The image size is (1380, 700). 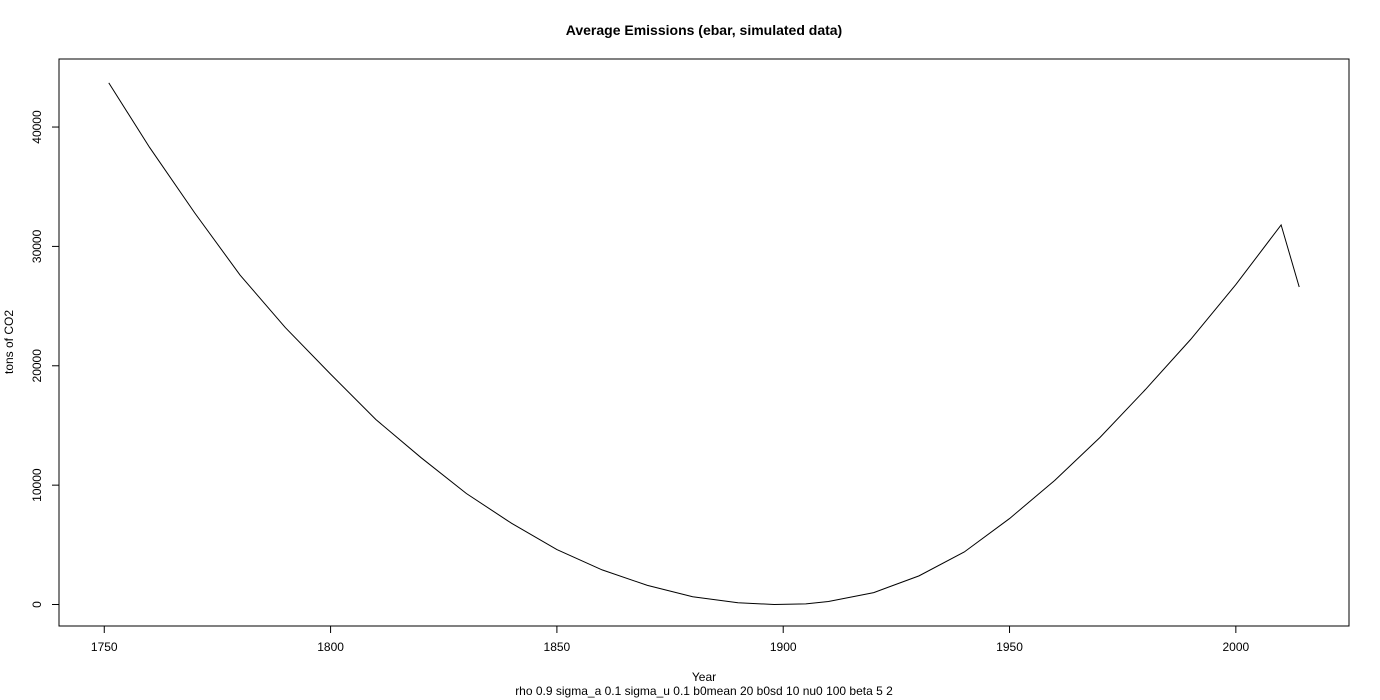 What do you see at coordinates (557, 647) in the screenshot?
I see `x-tick-label: 1850` at bounding box center [557, 647].